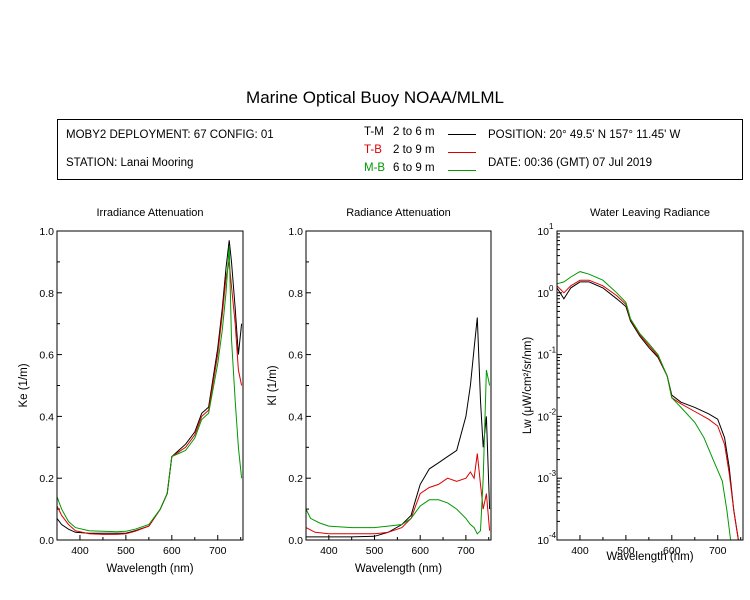  What do you see at coordinates (130, 163) in the screenshot?
I see `station-text: STATION: Lanai Mooring` at bounding box center [130, 163].